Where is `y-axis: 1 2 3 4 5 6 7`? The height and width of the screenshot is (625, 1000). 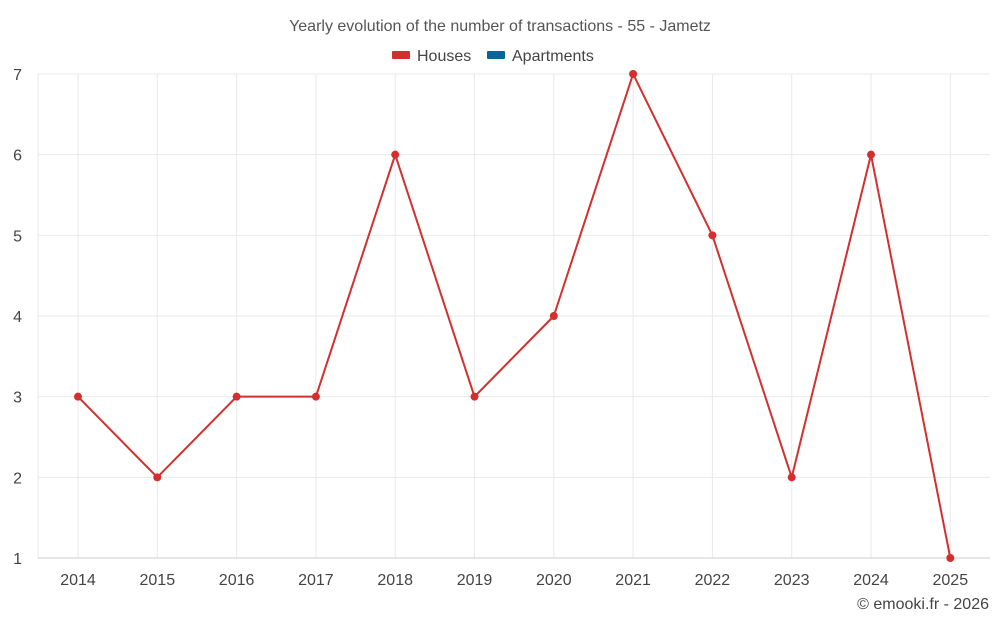
y-axis: 1 2 3 4 5 6 7 is located at coordinates (17, 317).